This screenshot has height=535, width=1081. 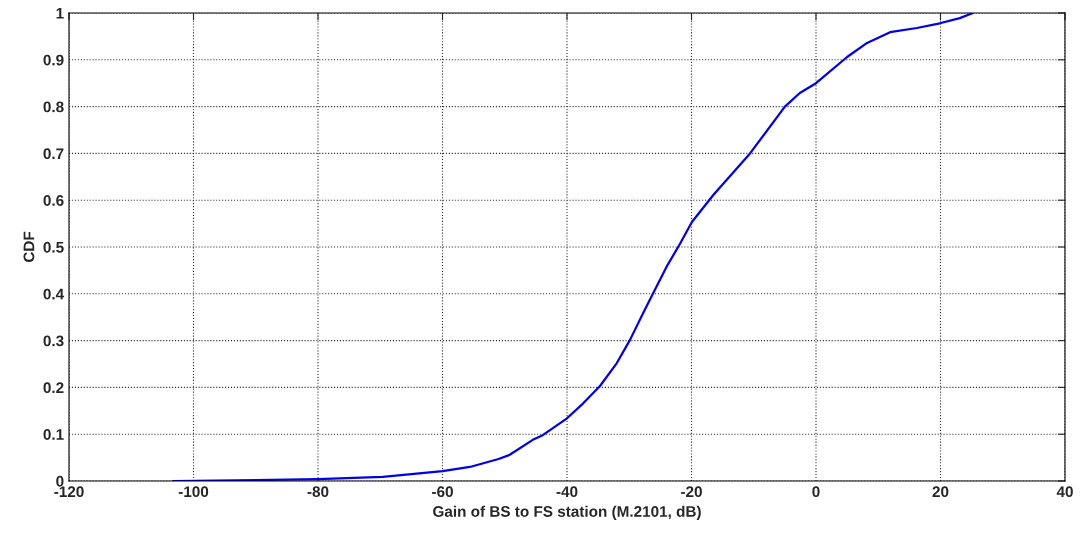 What do you see at coordinates (318, 492) in the screenshot?
I see `x-tick-label: -80` at bounding box center [318, 492].